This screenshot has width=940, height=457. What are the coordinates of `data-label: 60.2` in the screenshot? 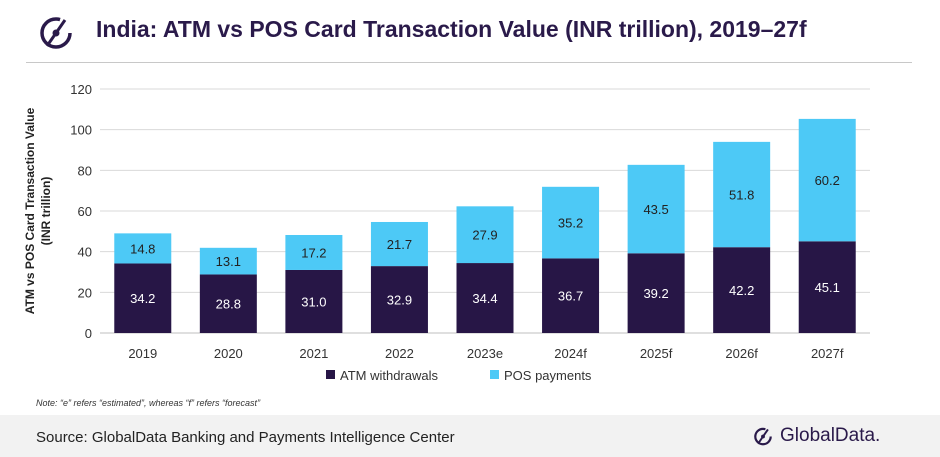 It's located at (827, 180).